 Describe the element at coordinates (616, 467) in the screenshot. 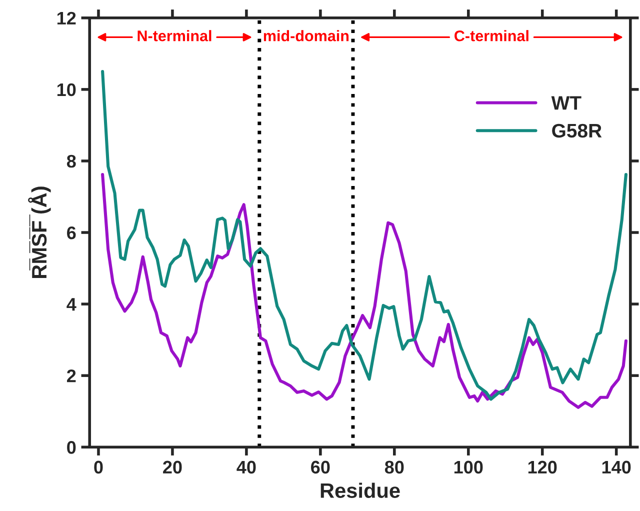

I see `x-tick-label: 140` at that location.